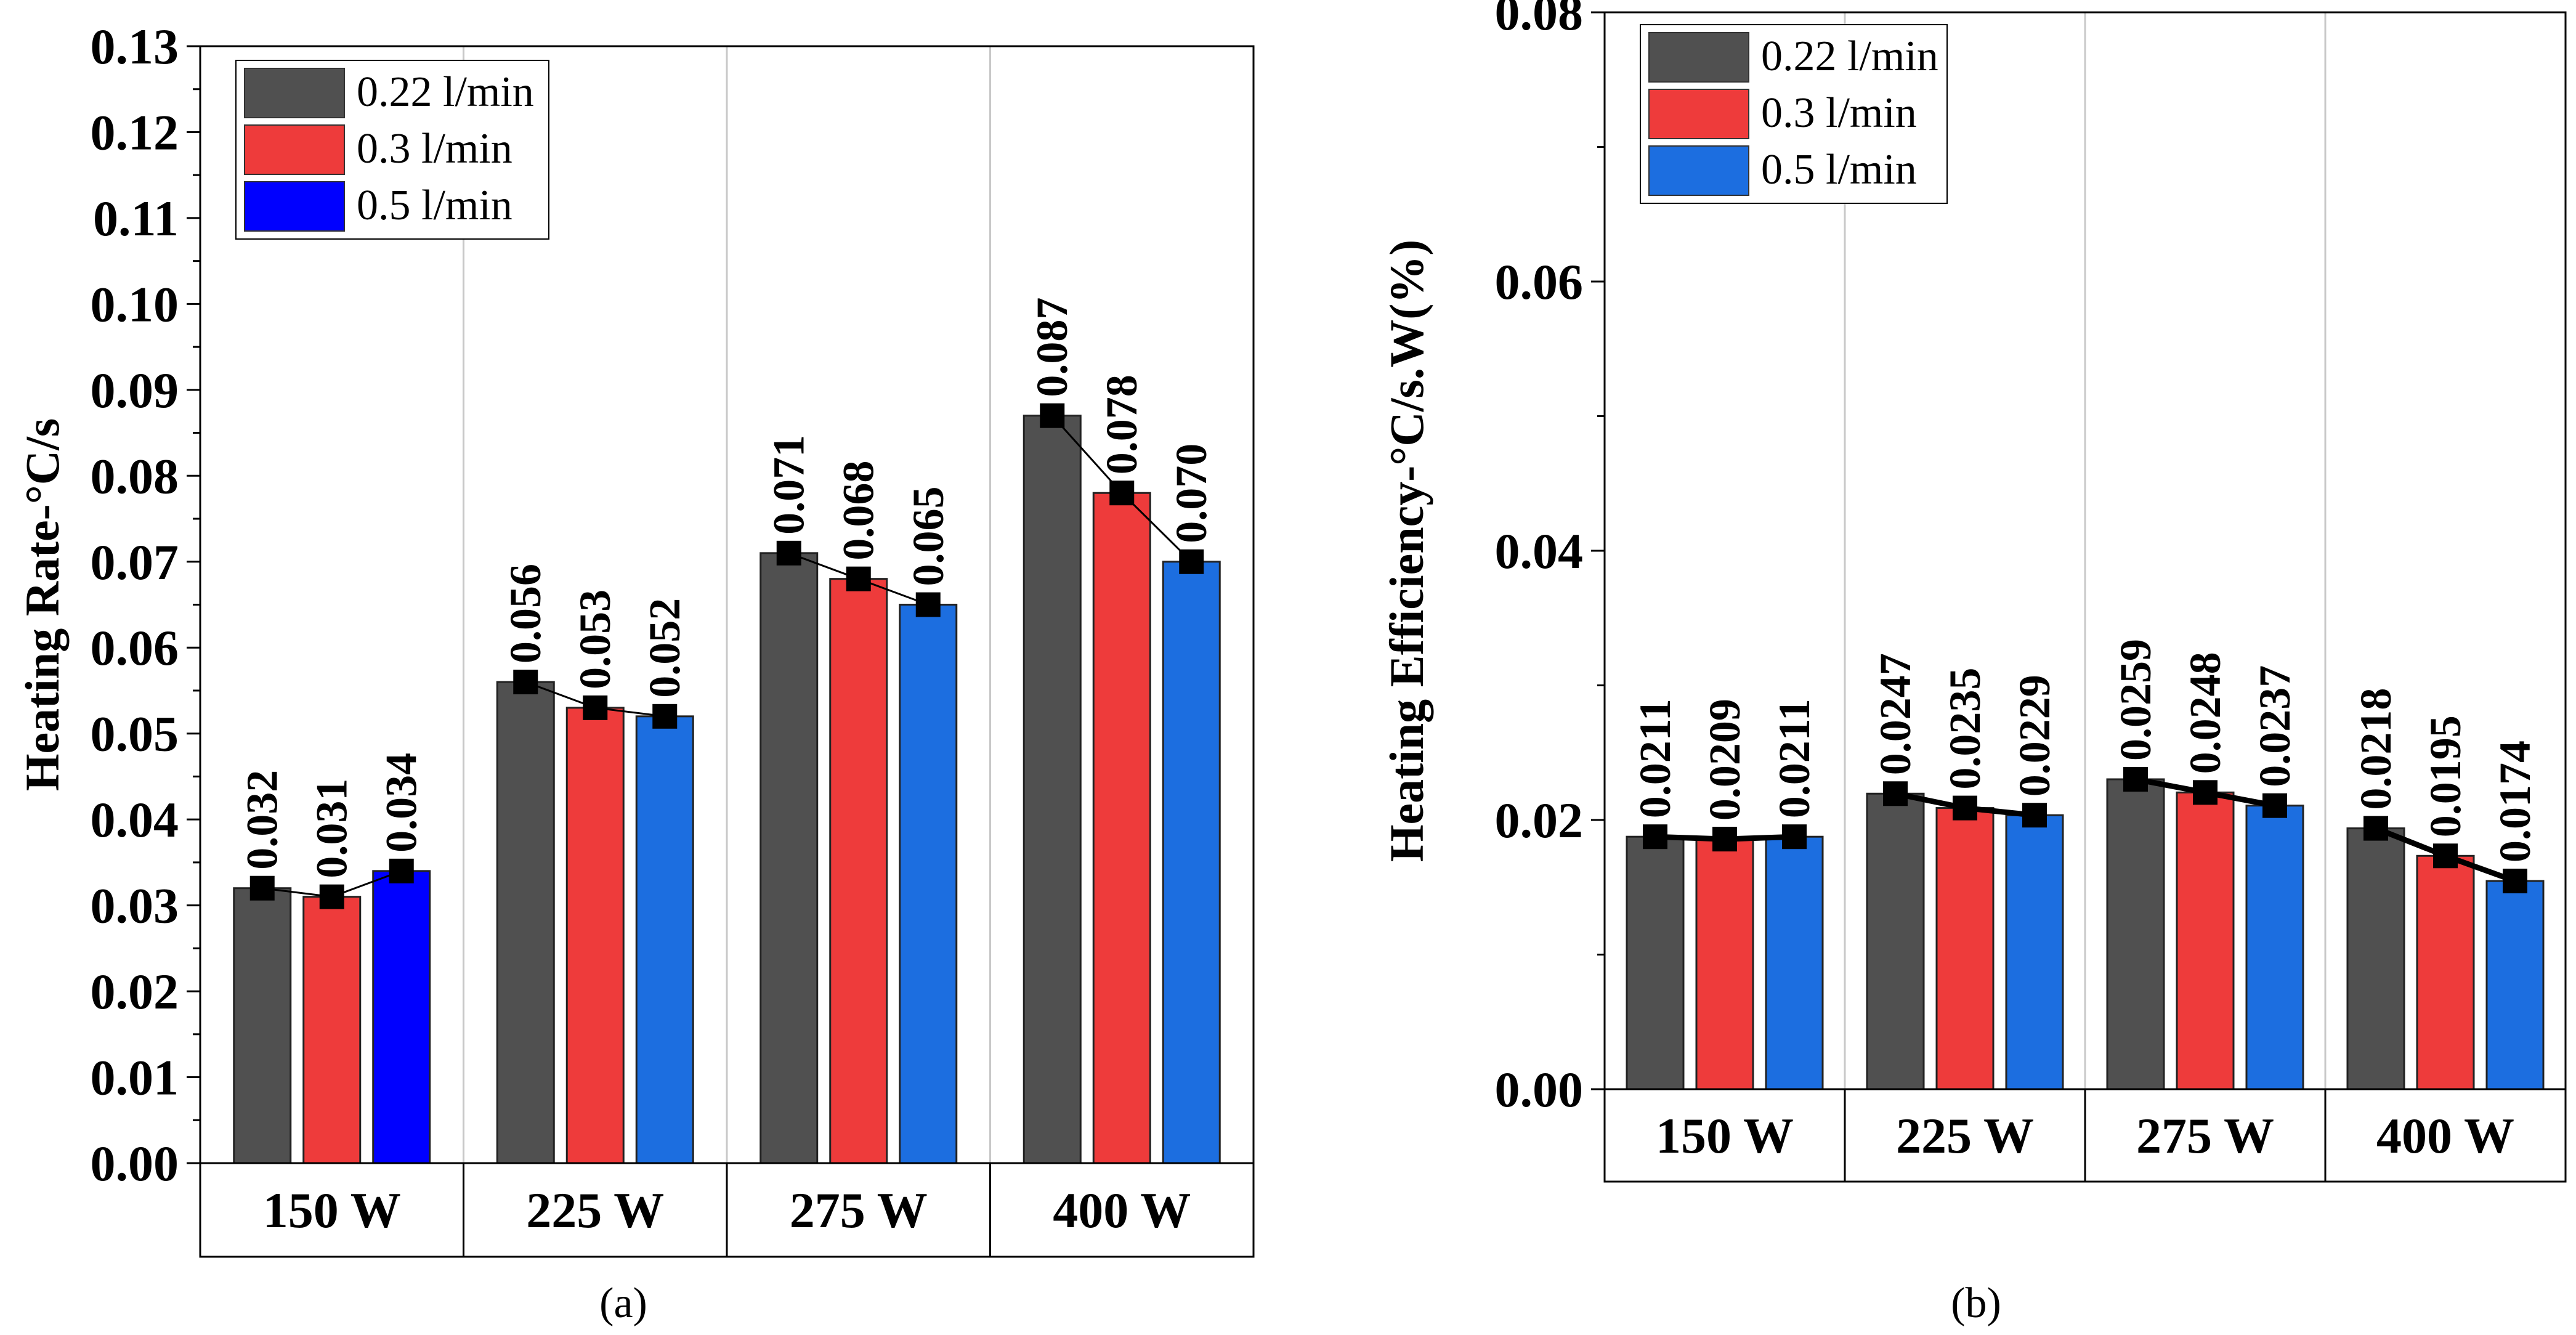 This screenshot has width=2576, height=1335. Describe the element at coordinates (789, 485) in the screenshot. I see `value-label: 0.071` at that location.